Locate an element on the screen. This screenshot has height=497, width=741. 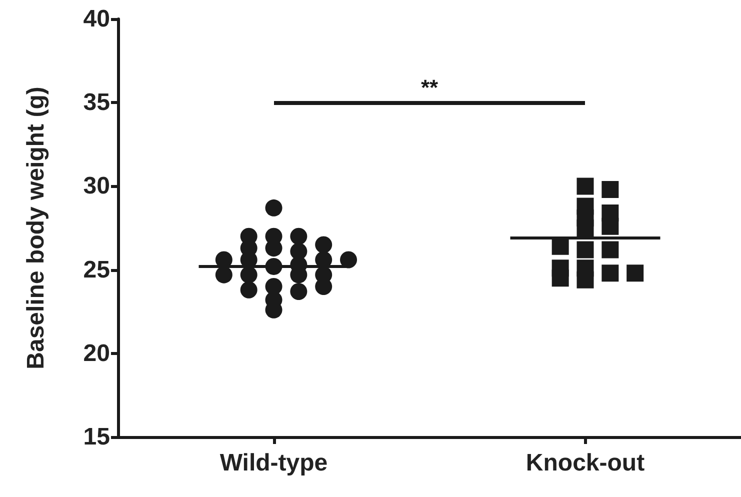
y-tick-label: 30 is located at coordinates (96, 186).